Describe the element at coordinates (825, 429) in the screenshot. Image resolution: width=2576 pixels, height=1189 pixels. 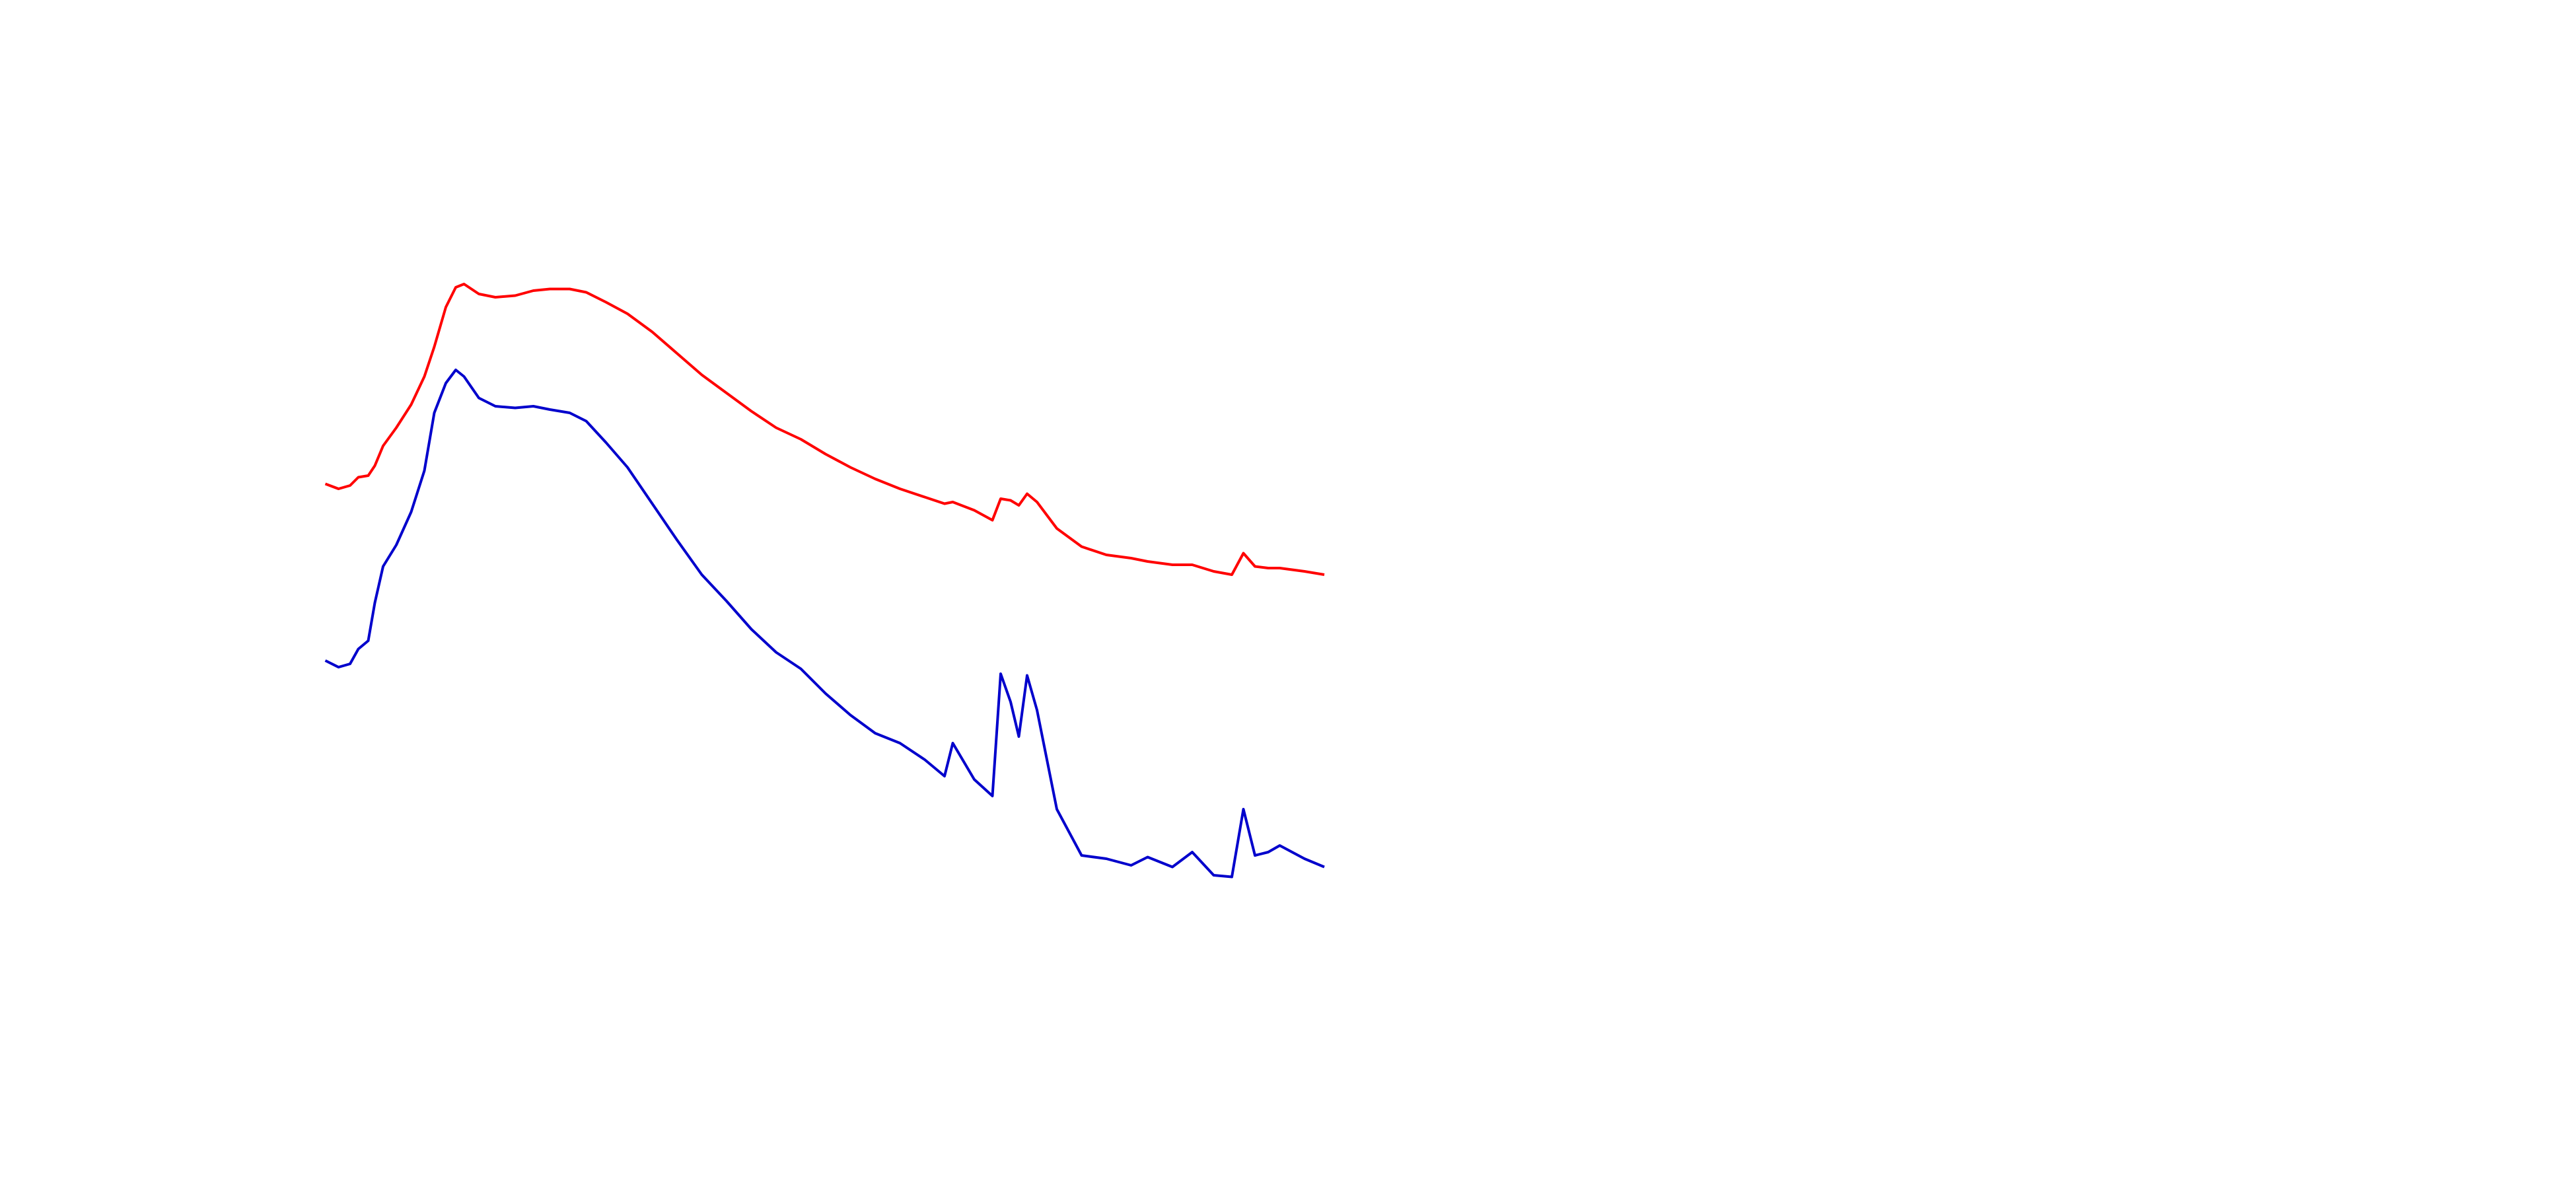
I see `series-line` at that location.